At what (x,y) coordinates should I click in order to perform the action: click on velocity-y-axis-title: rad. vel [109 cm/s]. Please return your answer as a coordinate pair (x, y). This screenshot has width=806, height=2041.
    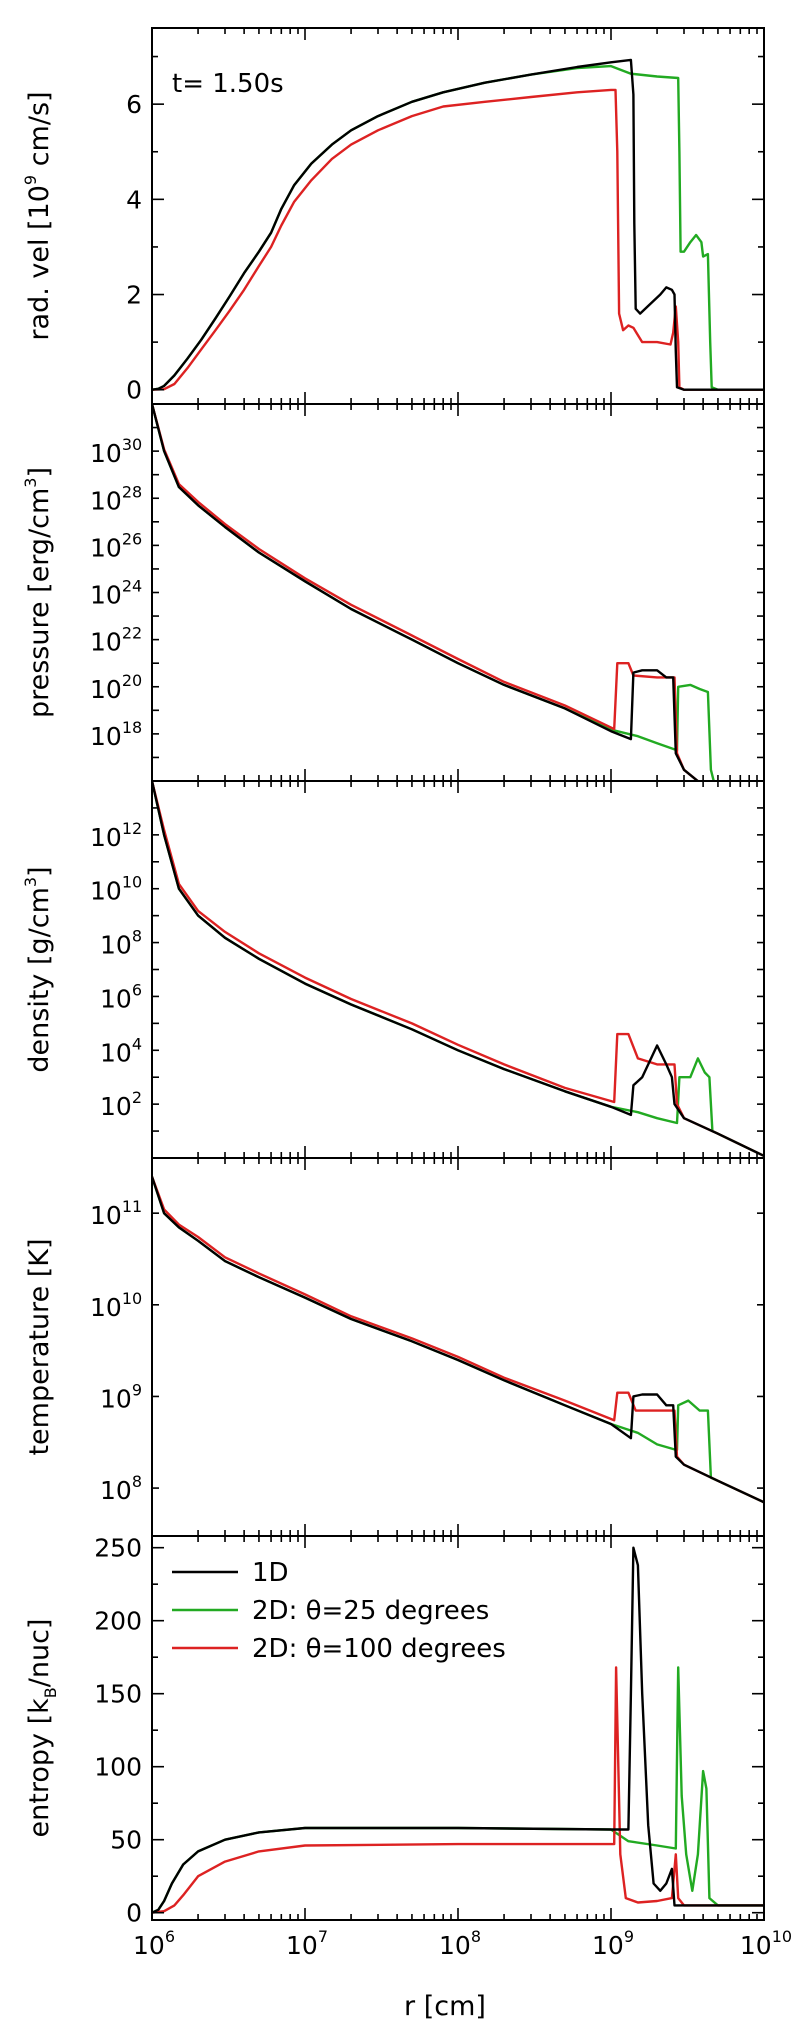
    Looking at the image, I should click on (38, 215).